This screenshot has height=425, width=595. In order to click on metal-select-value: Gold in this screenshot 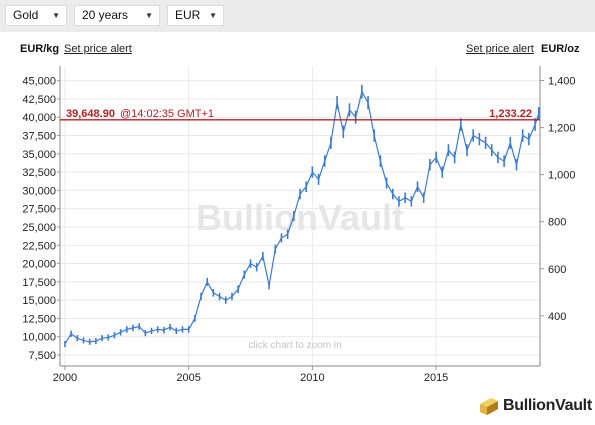, I will do `click(26, 15)`.